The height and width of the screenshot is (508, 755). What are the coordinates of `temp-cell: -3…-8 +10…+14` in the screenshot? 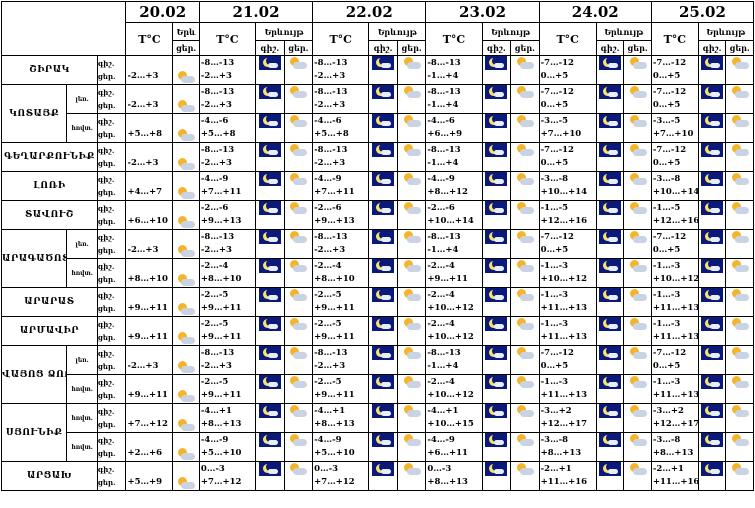 It's located at (567, 186).